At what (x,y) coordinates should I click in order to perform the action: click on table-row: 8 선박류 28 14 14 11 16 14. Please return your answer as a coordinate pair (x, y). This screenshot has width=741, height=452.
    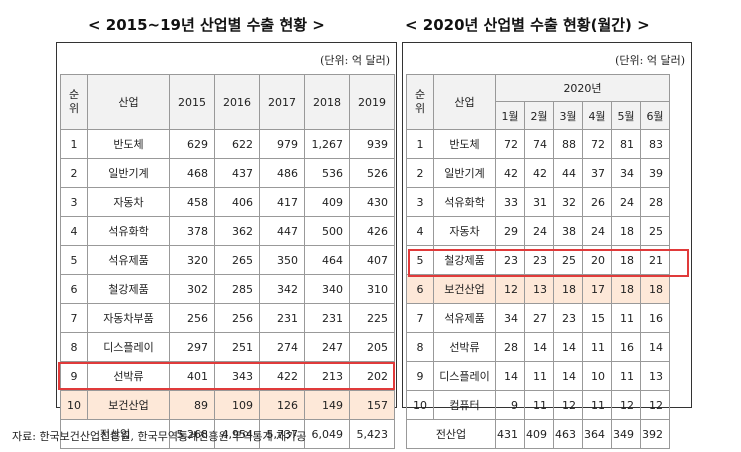
    Looking at the image, I should click on (538, 347).